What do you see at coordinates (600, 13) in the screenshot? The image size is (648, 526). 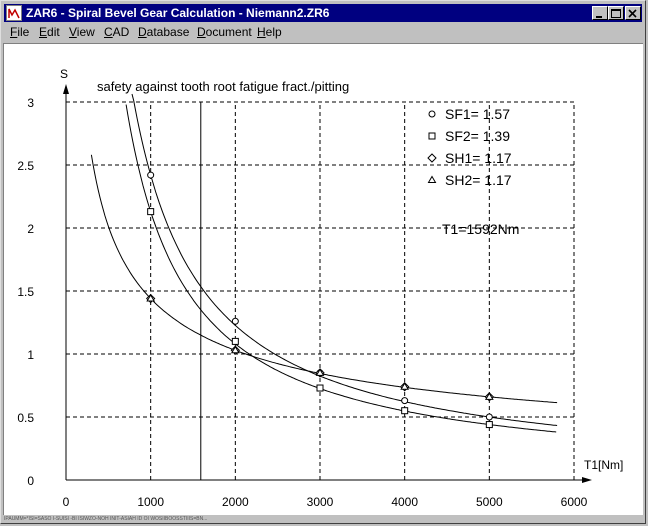 I see `minimize-button` at bounding box center [600, 13].